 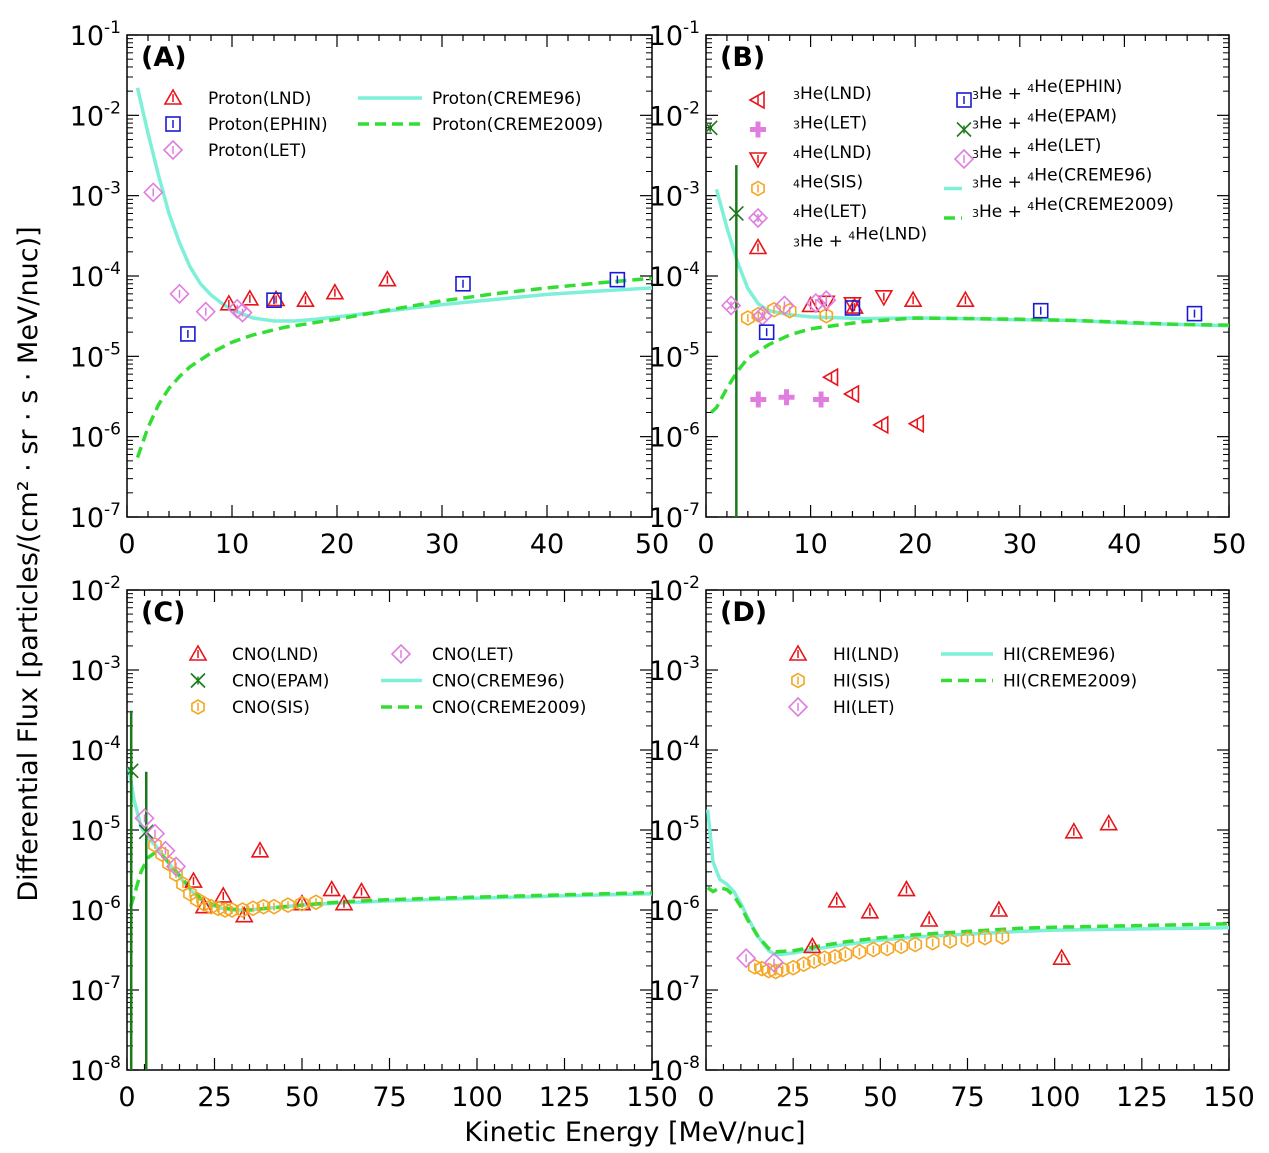 What do you see at coordinates (95, 670) in the screenshot?
I see `y-tick-label: 10⁻³` at bounding box center [95, 670].